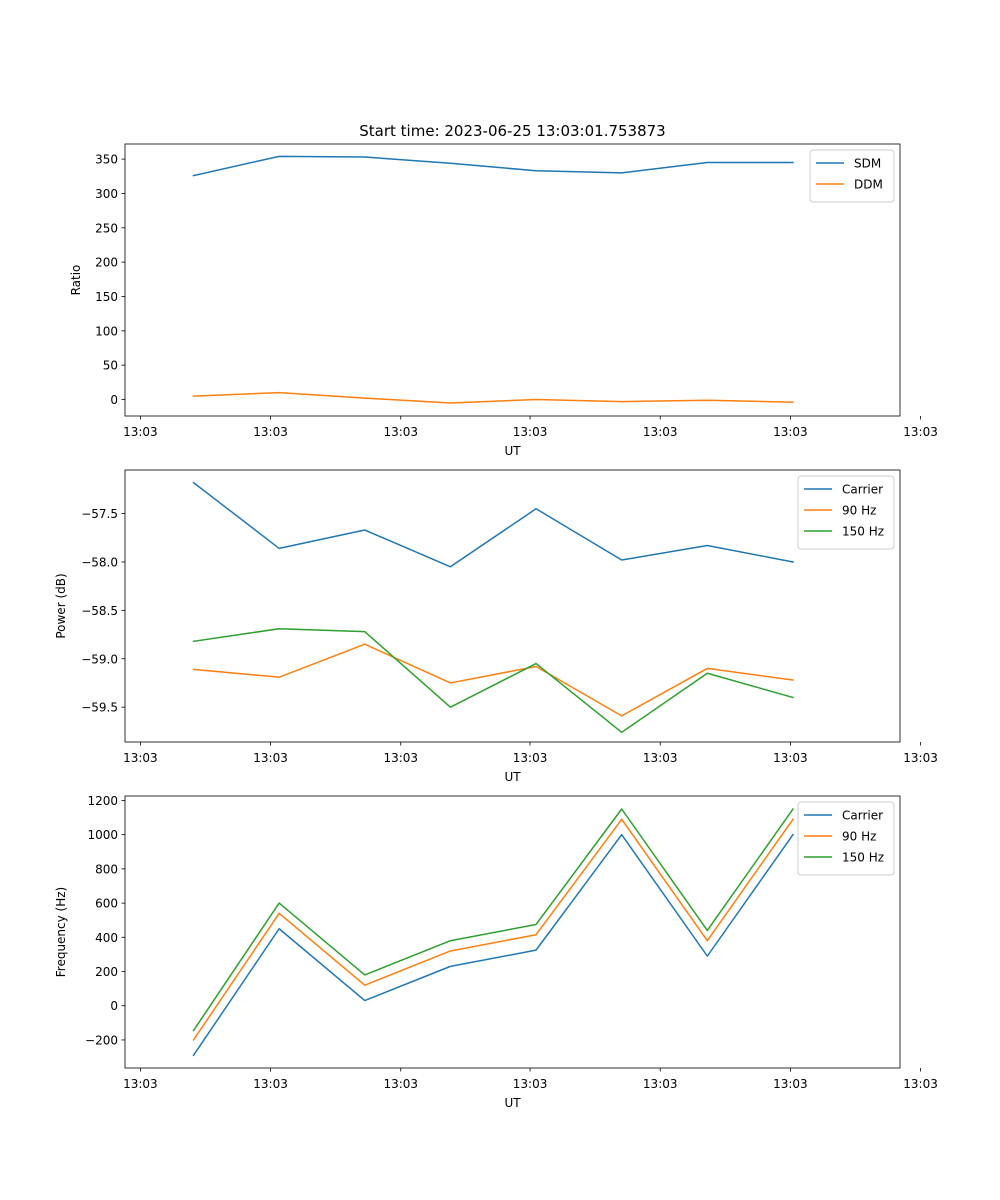 This screenshot has height=1200, width=1000. Describe the element at coordinates (512, 131) in the screenshot. I see `figure-title: Start time: 2023-06-25 13:03:01.753873` at that location.